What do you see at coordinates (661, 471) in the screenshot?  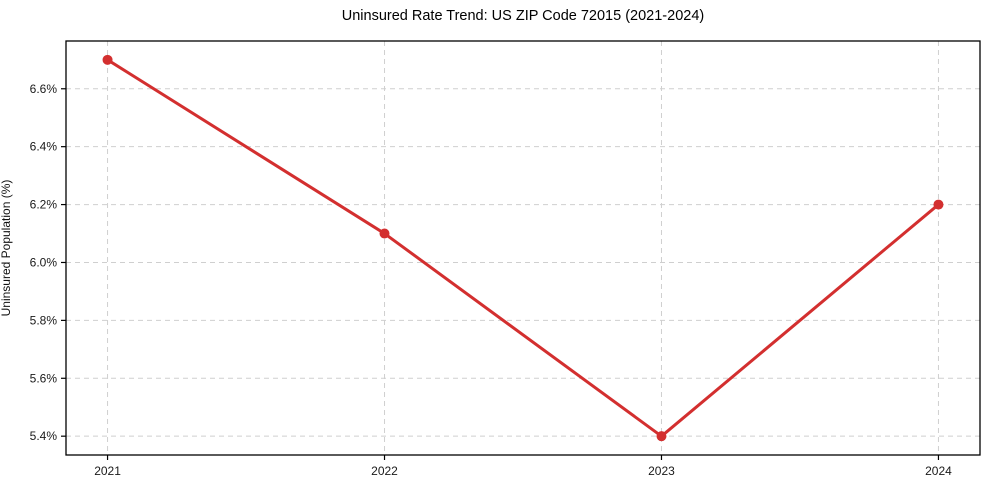 I see `x-tick-label: 2023` at bounding box center [661, 471].